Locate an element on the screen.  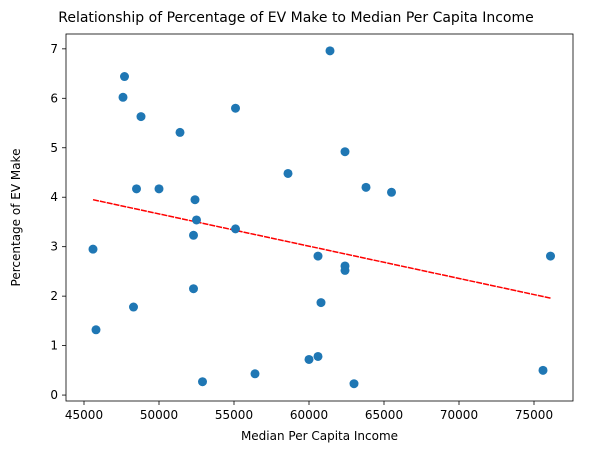
y-tick-label: 7 is located at coordinates (54, 49).